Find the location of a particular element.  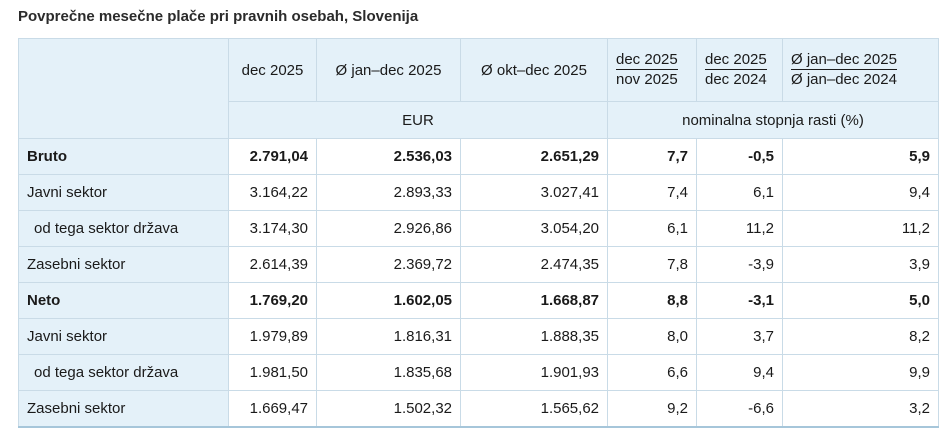

value-cell: 1.979,89 is located at coordinates (272, 336).